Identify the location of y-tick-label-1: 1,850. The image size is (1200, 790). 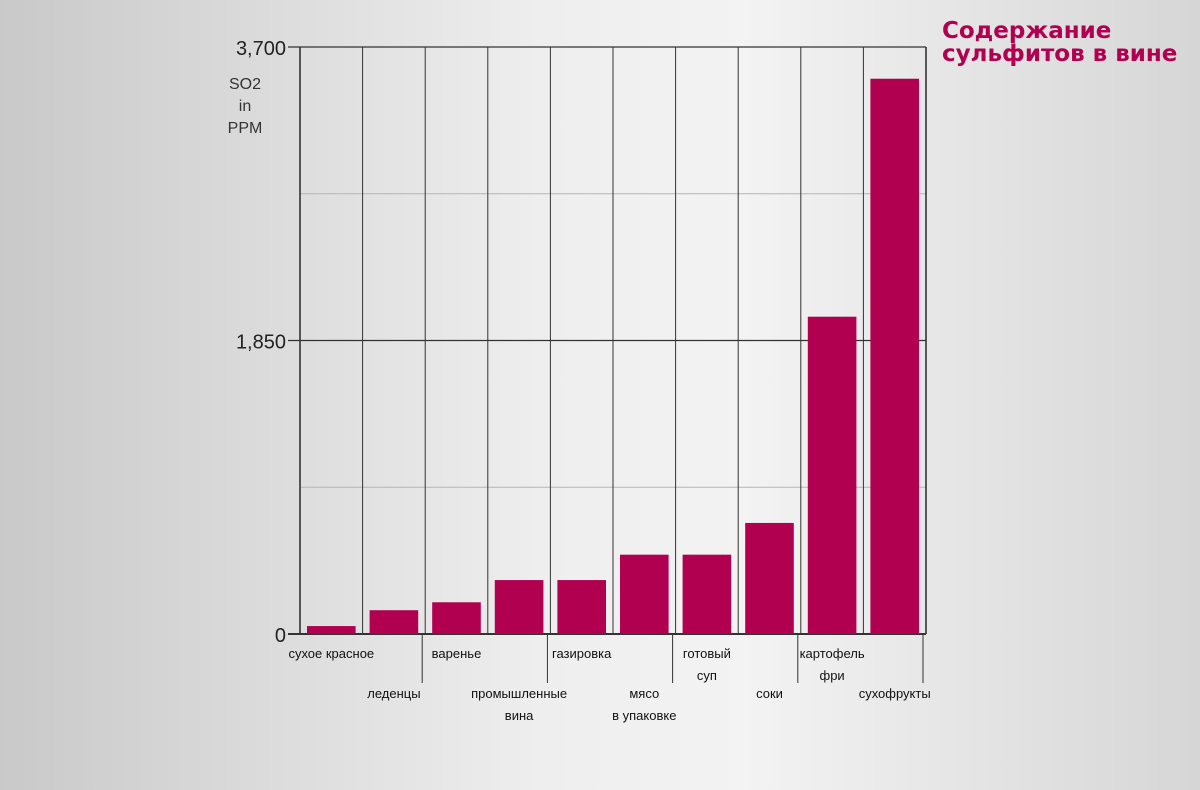
(261, 343).